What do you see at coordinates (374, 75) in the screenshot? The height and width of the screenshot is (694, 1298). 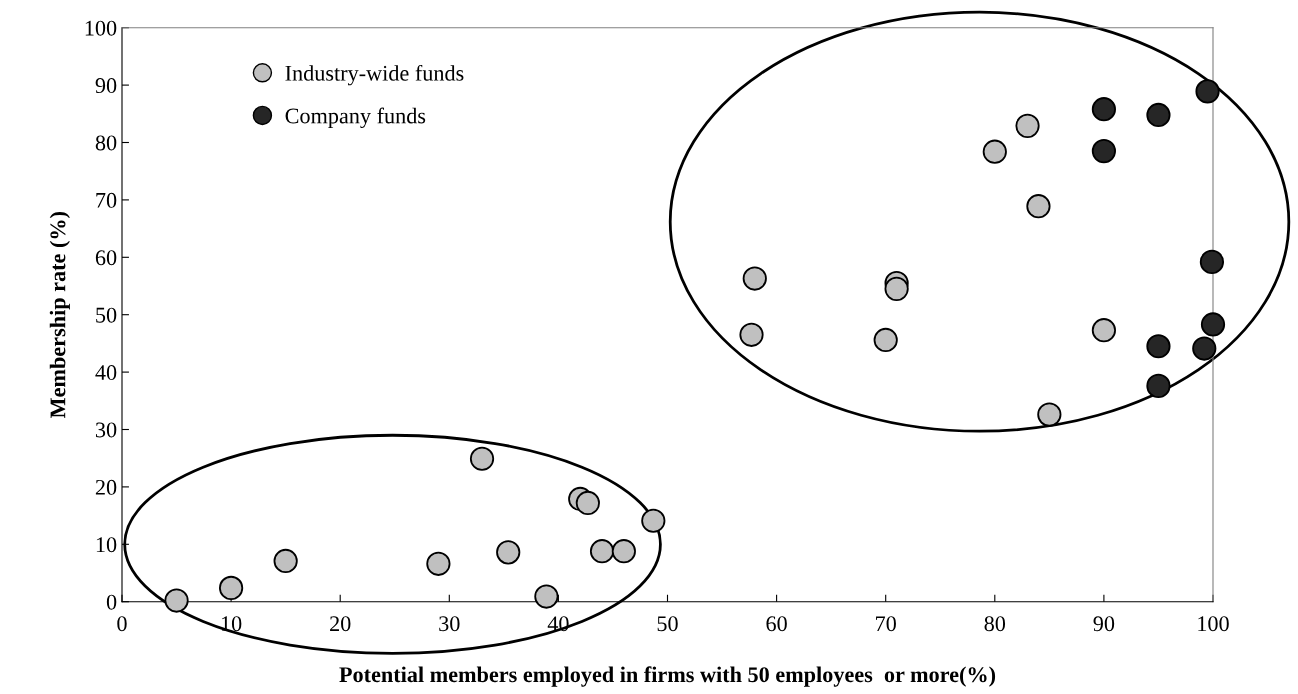 I see `legend-label: Industry-wide funds` at bounding box center [374, 75].